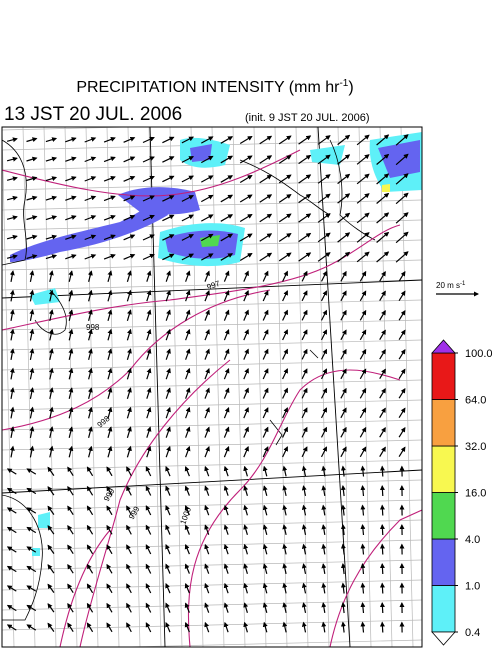 This screenshot has width=500, height=650. What do you see at coordinates (443, 562) in the screenshot?
I see `colorbar-segment` at bounding box center [443, 562].